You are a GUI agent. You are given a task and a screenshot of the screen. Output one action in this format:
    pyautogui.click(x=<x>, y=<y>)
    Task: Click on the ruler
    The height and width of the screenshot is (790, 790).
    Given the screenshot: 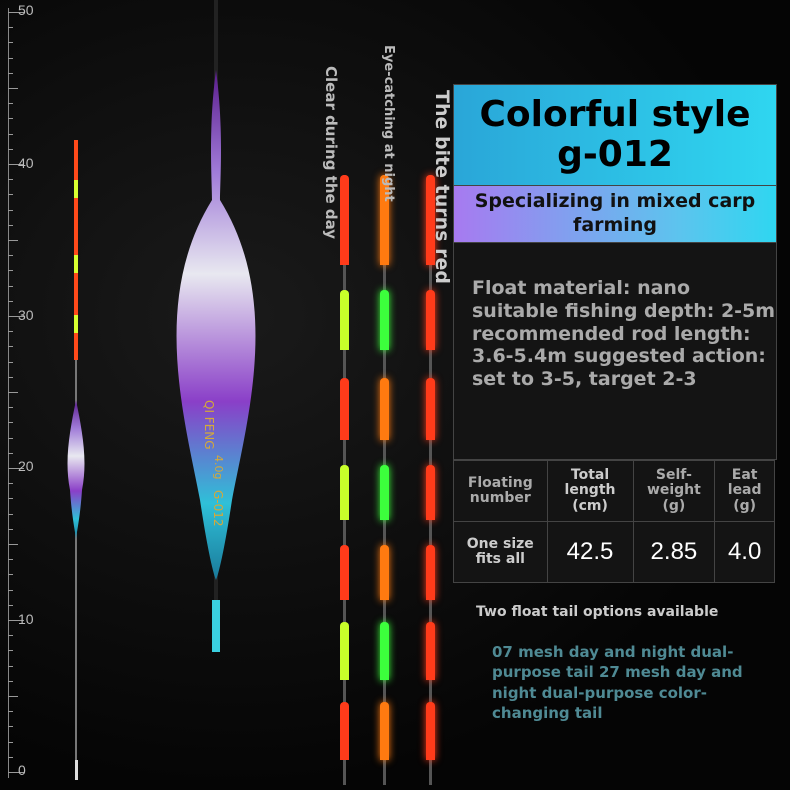 What is the action you would take?
    pyautogui.click(x=8, y=393)
    